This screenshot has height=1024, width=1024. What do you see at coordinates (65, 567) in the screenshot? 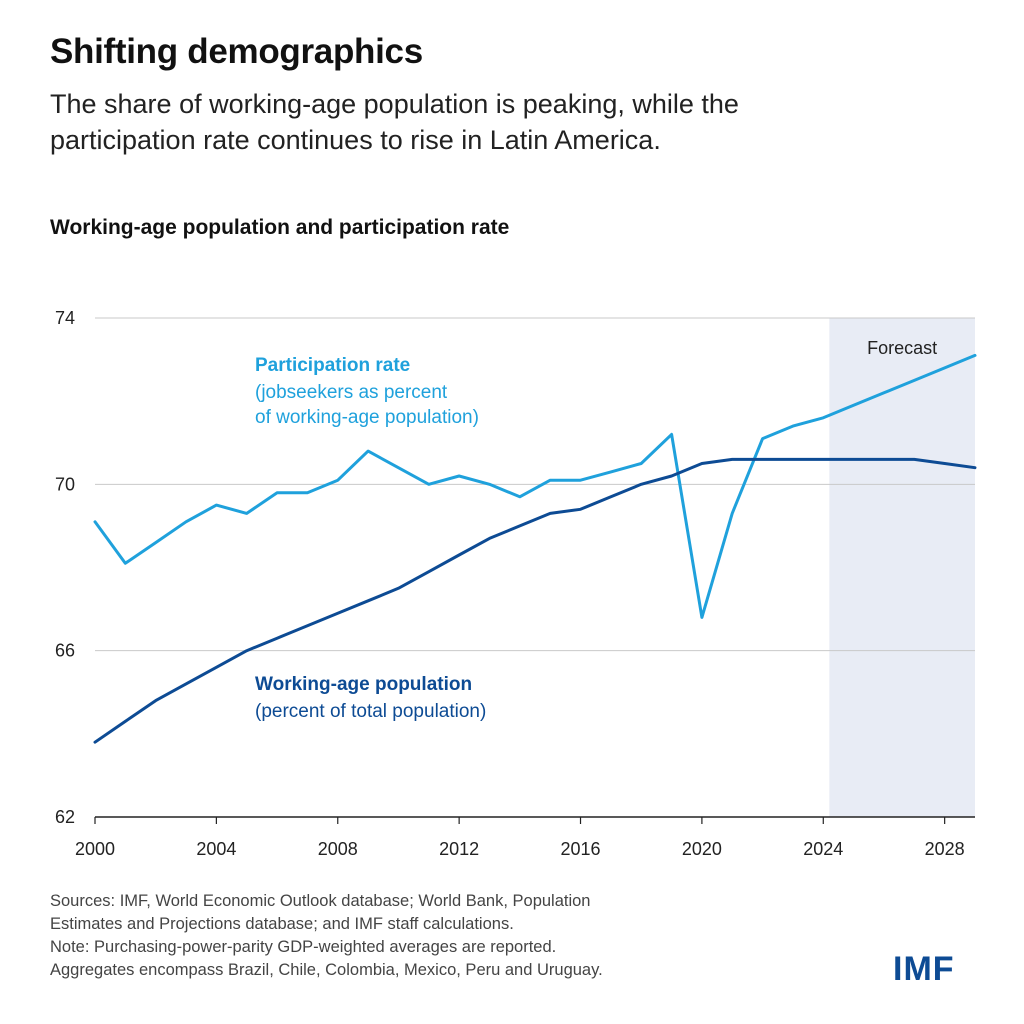
I see `y-axis-ticks: 62 66 70 74` at bounding box center [65, 567].